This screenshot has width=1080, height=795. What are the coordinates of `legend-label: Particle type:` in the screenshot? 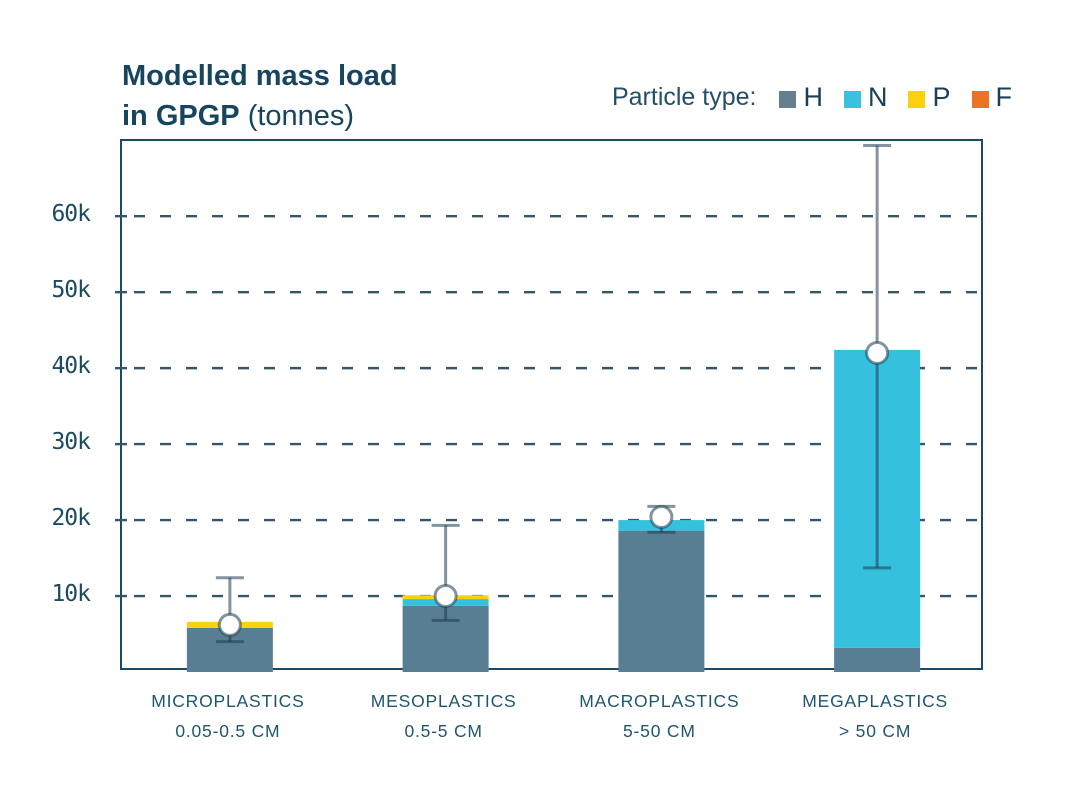 It's located at (684, 97).